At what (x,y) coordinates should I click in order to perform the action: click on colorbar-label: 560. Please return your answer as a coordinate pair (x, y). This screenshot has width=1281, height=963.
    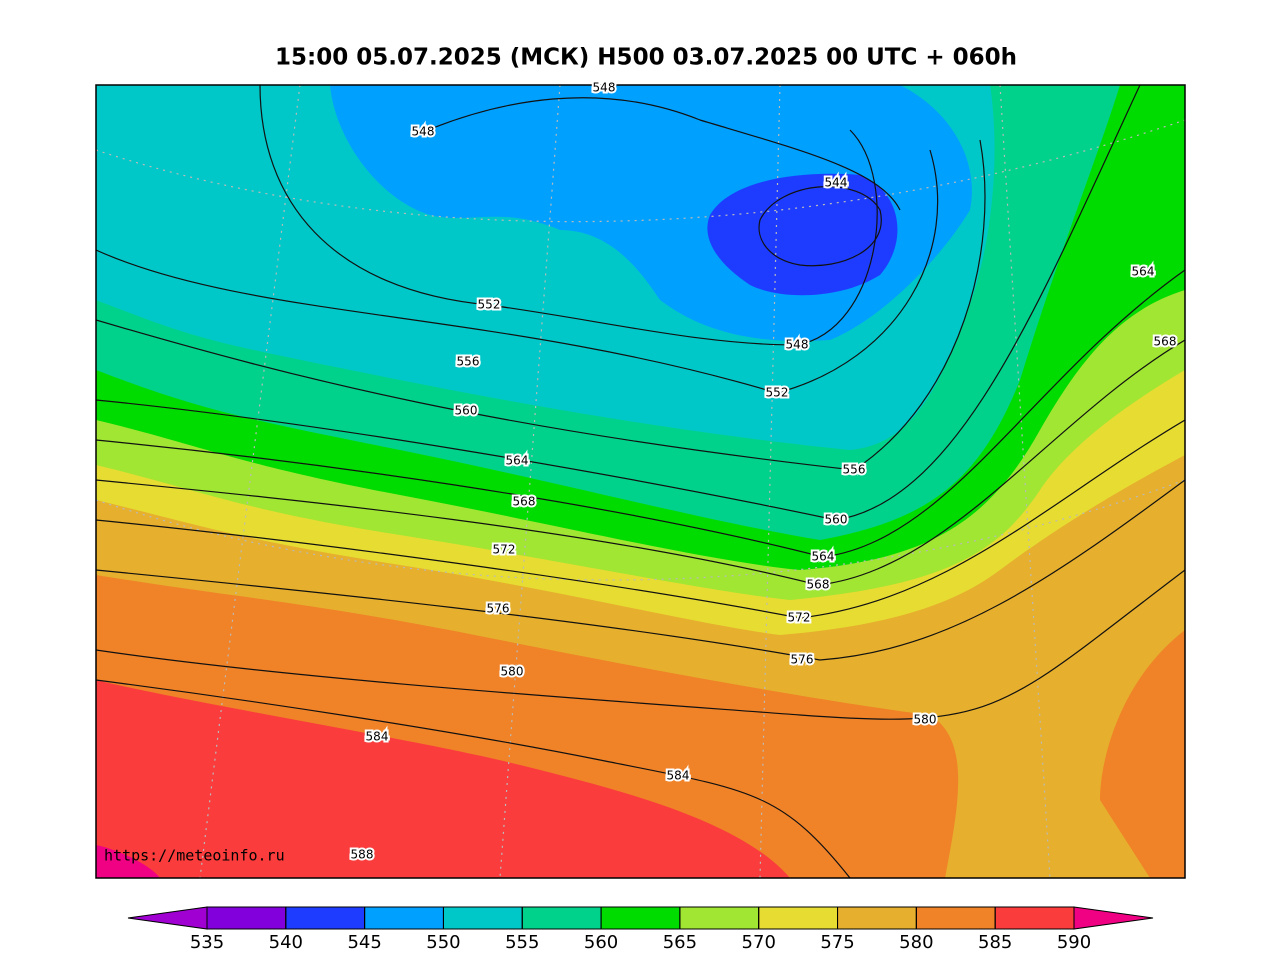
    Looking at the image, I should click on (601, 942).